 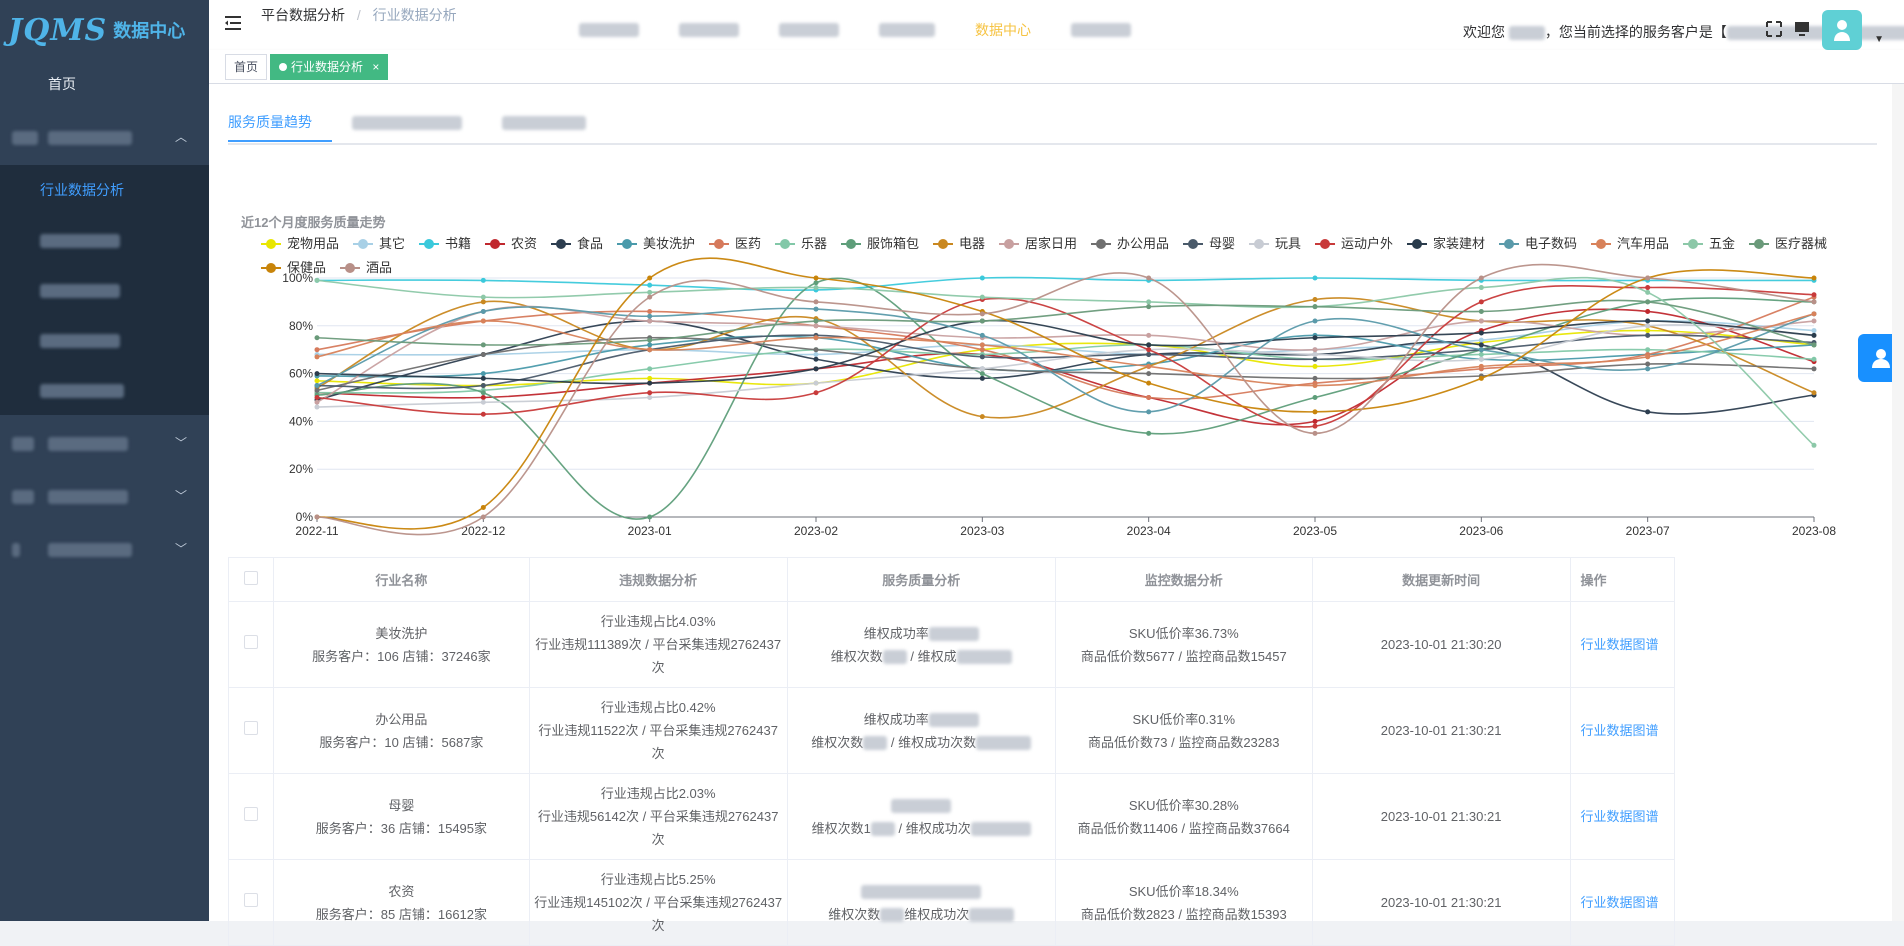 I want to click on sidebar-group-1: ︿, so click(x=104, y=137).